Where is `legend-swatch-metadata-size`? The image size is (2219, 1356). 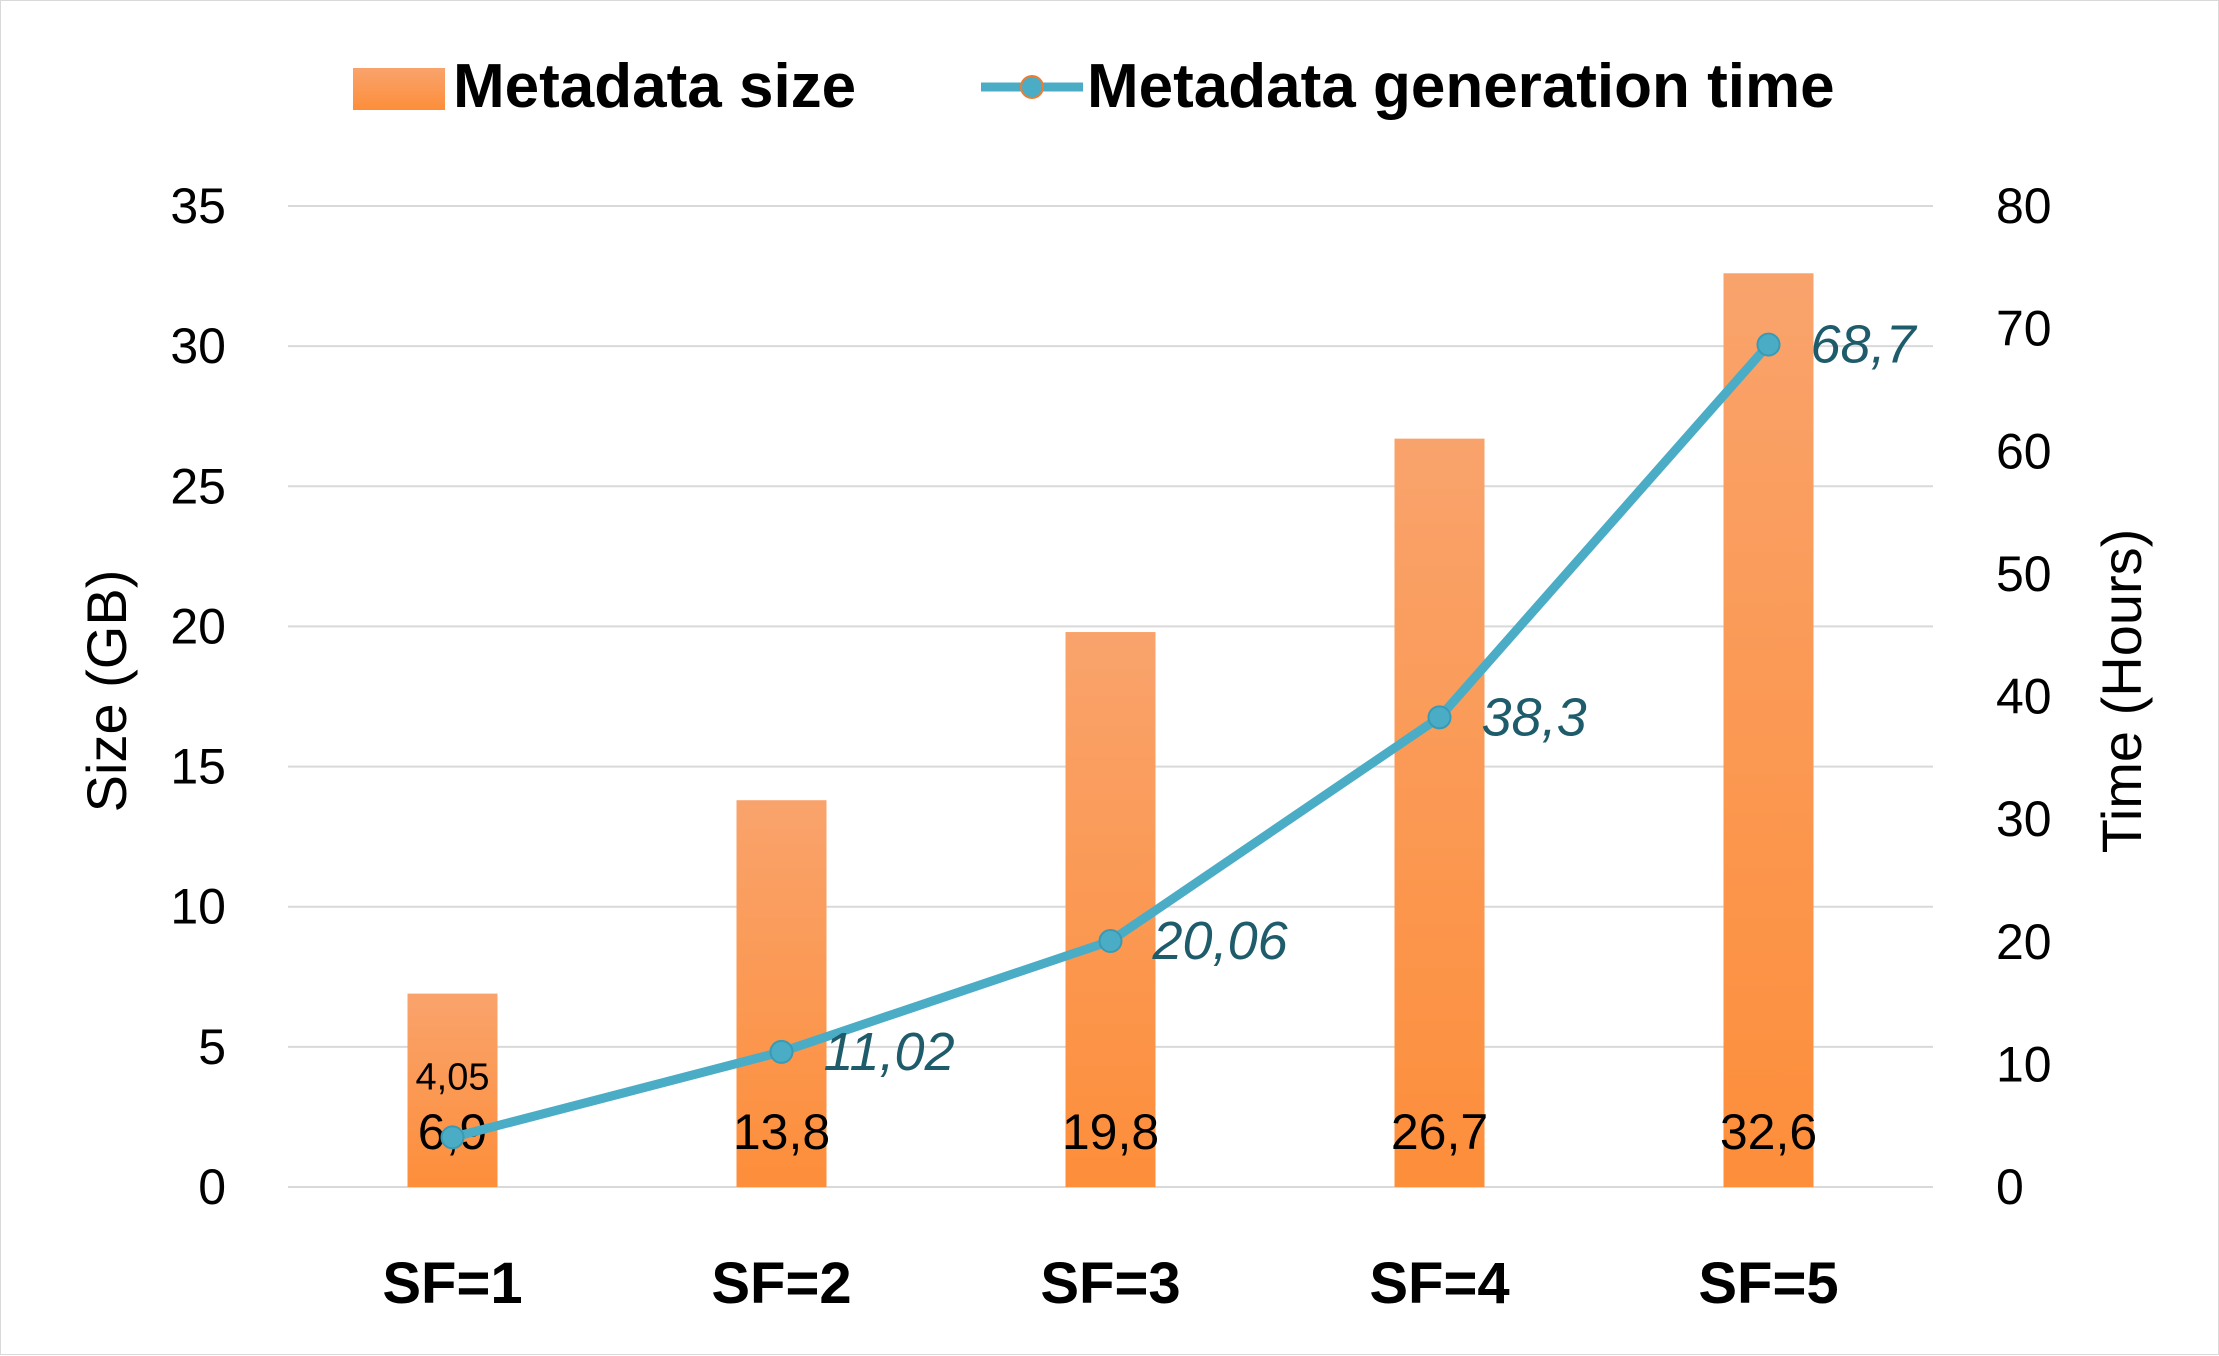 legend-swatch-metadata-size is located at coordinates (399, 89).